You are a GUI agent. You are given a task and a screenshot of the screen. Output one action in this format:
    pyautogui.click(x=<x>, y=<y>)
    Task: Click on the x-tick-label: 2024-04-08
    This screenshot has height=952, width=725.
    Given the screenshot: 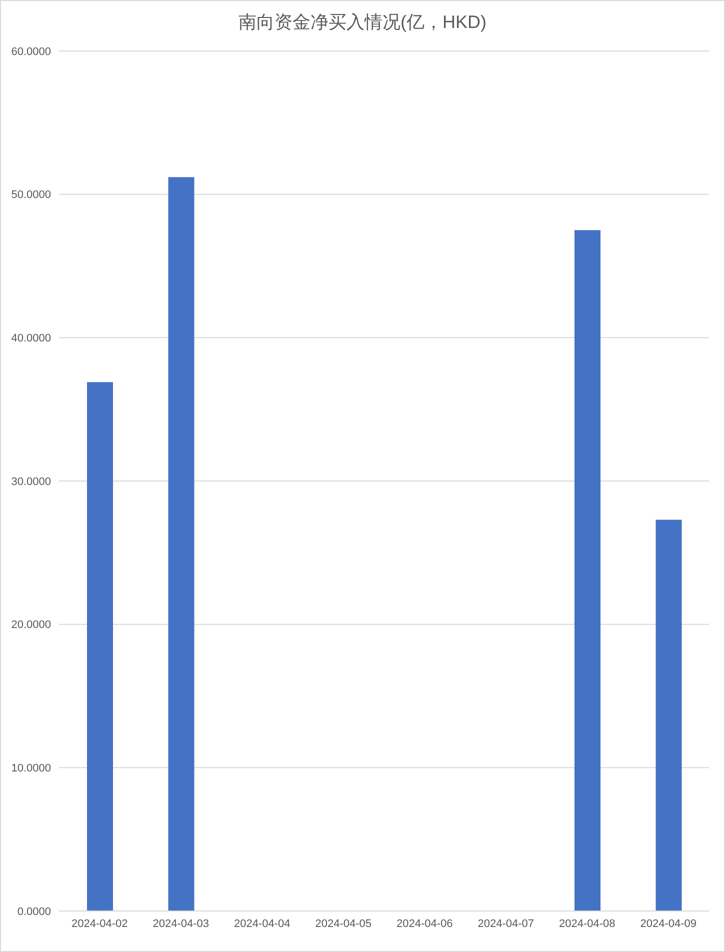 What is the action you would take?
    pyautogui.click(x=587, y=924)
    